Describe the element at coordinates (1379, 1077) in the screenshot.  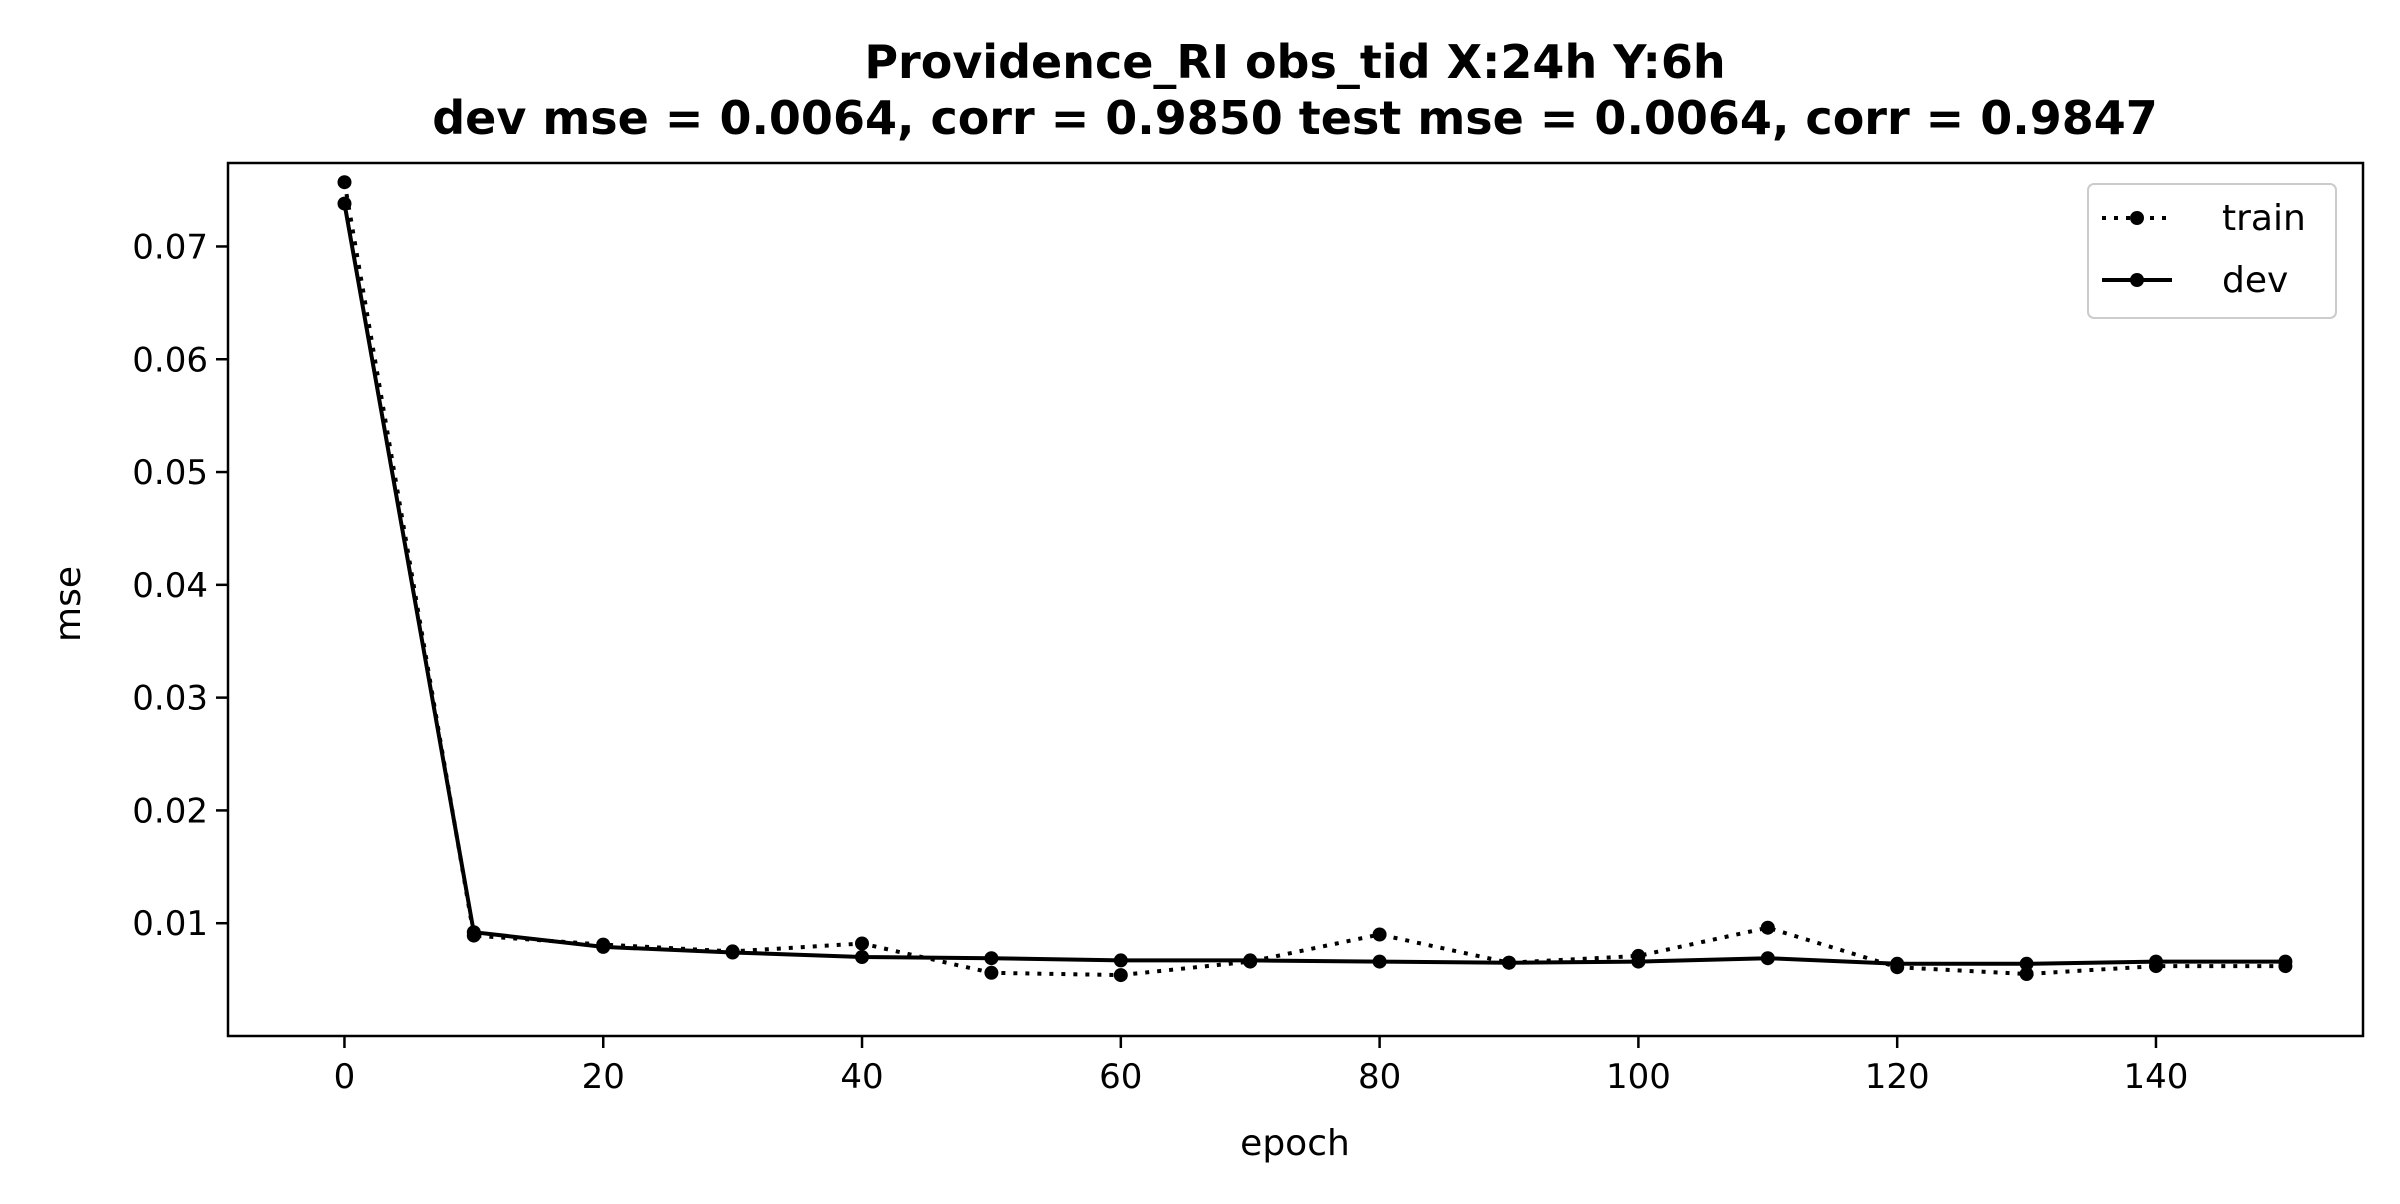
I see `x-tick-label: 80` at that location.